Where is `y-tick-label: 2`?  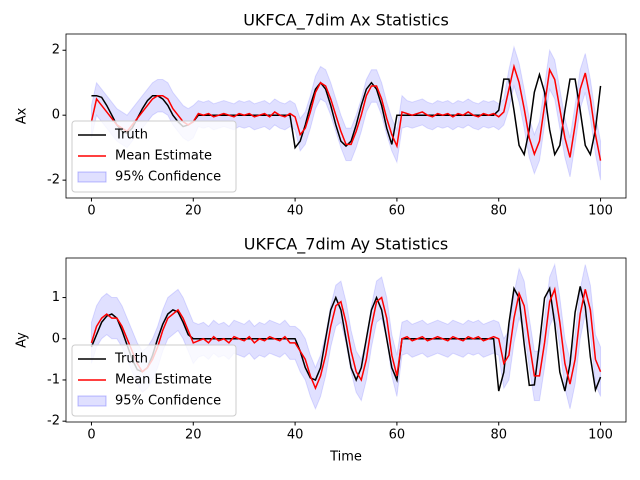
y-tick-label: 2 is located at coordinates (56, 50).